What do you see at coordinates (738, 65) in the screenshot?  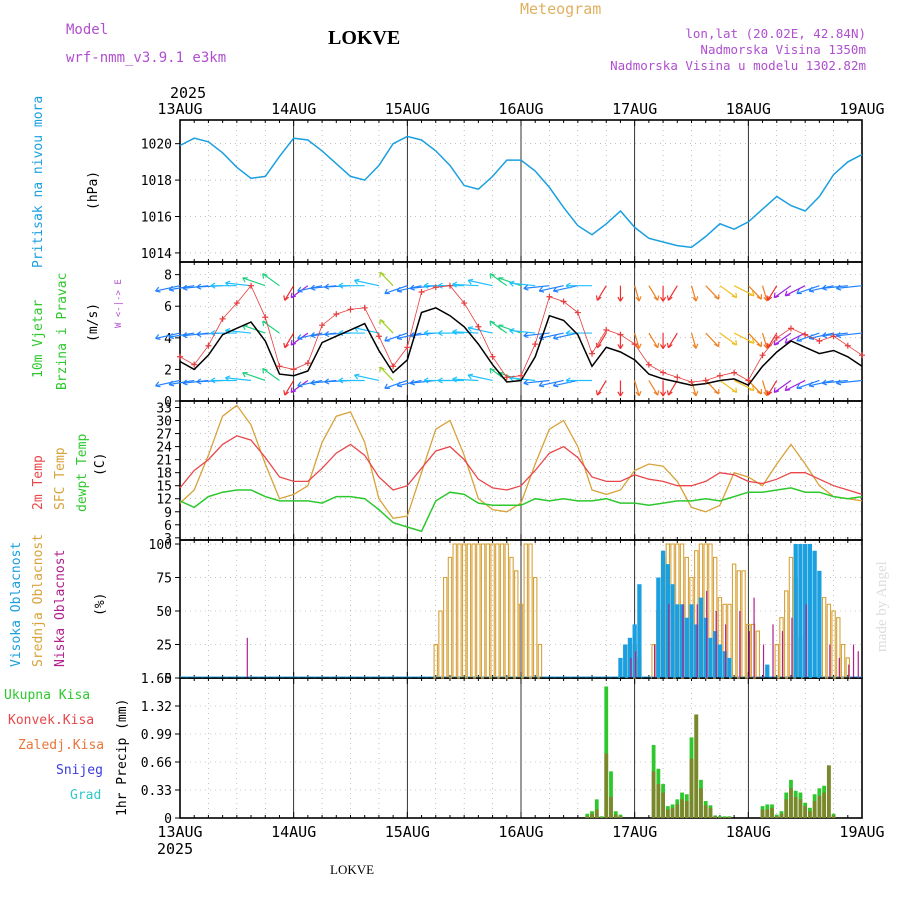 I see `model-elevation-label: Nadmorska Visina u modelu 1302.82m` at bounding box center [738, 65].